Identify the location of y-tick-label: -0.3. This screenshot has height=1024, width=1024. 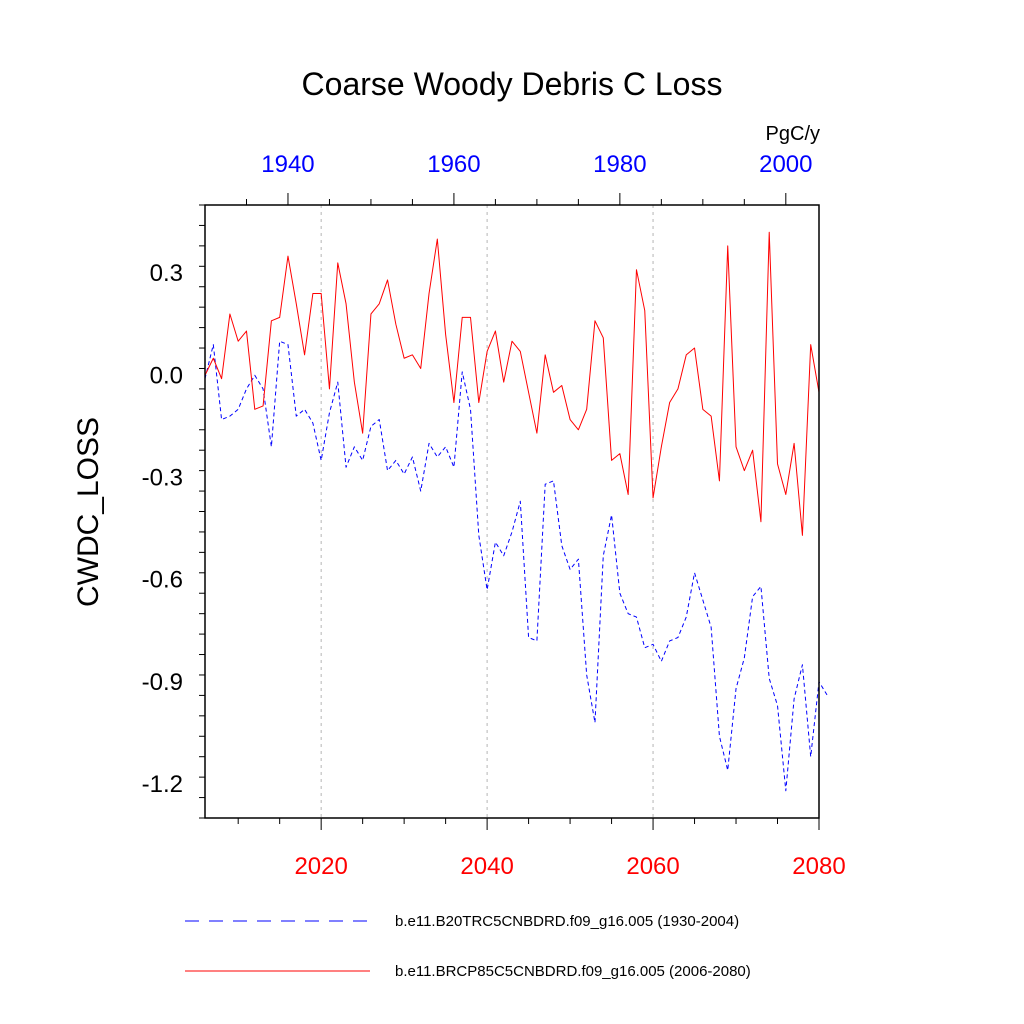
(162, 477).